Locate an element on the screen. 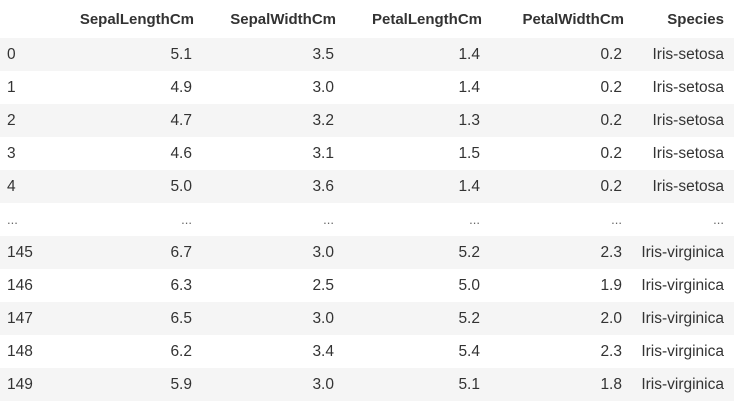 The width and height of the screenshot is (736, 406). cell-sepal-length: 4.7 is located at coordinates (121, 120).